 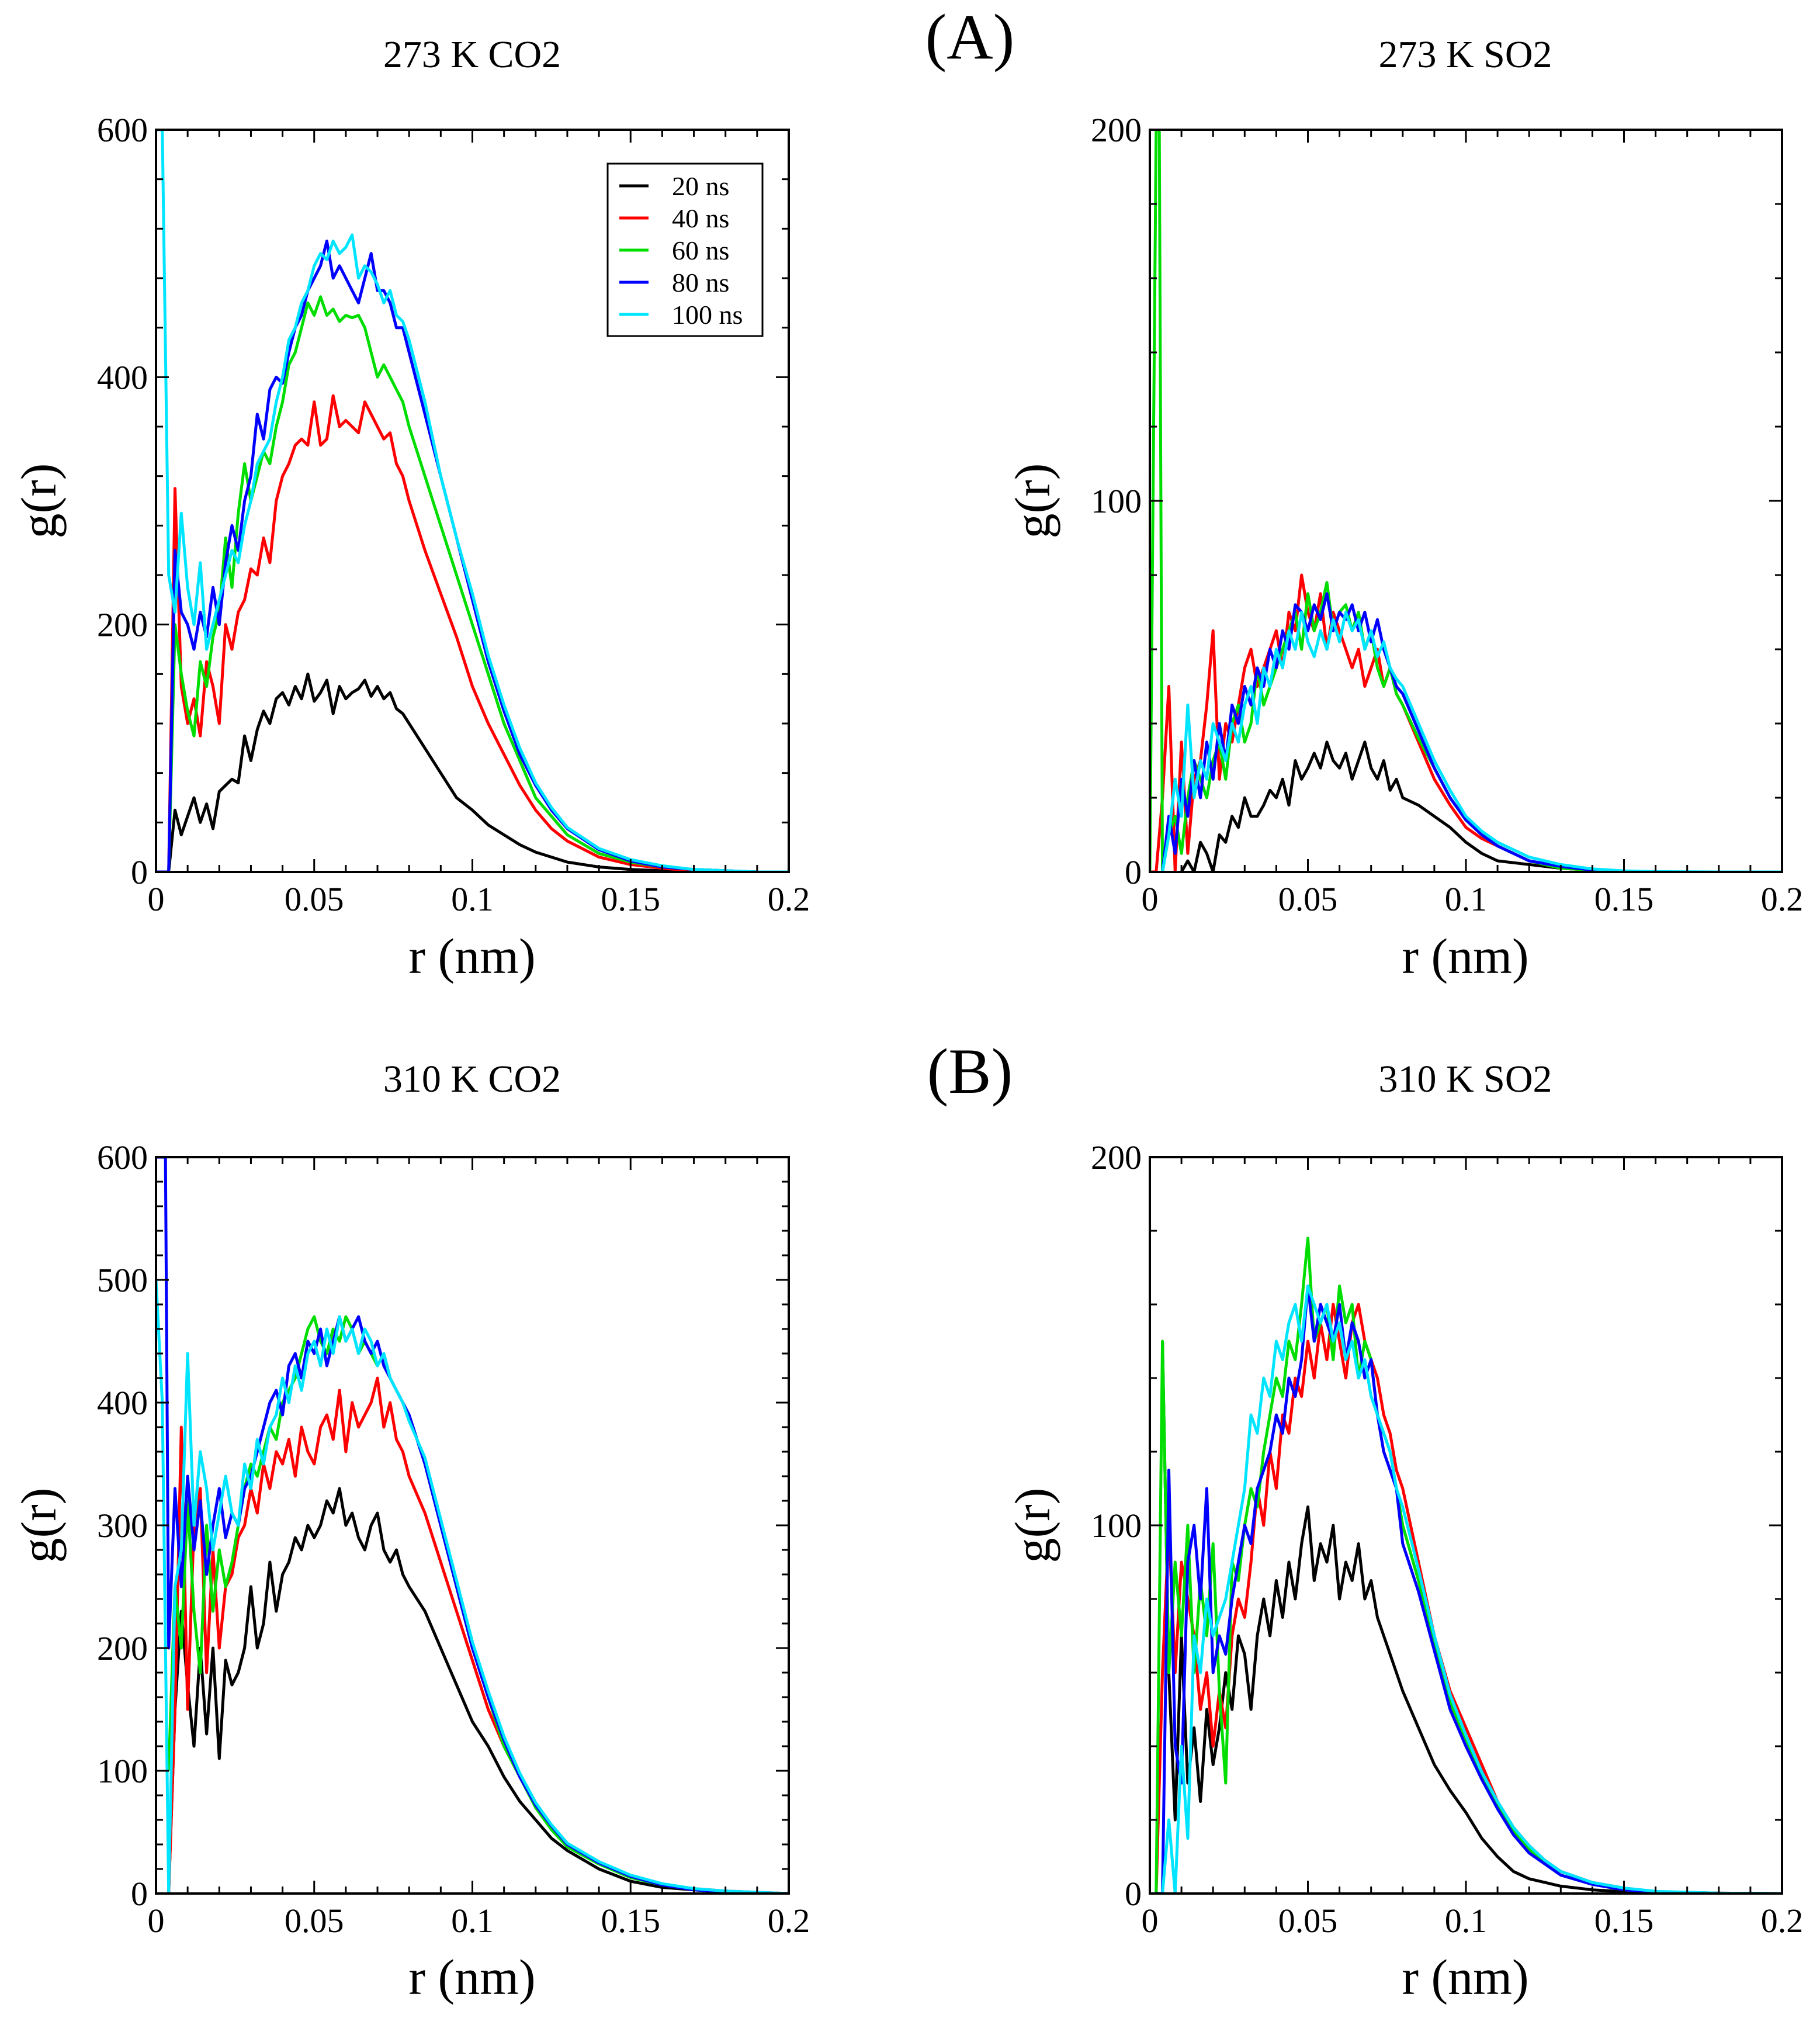 What do you see at coordinates (700, 250) in the screenshot?
I see `legend-label: 60 ns` at bounding box center [700, 250].